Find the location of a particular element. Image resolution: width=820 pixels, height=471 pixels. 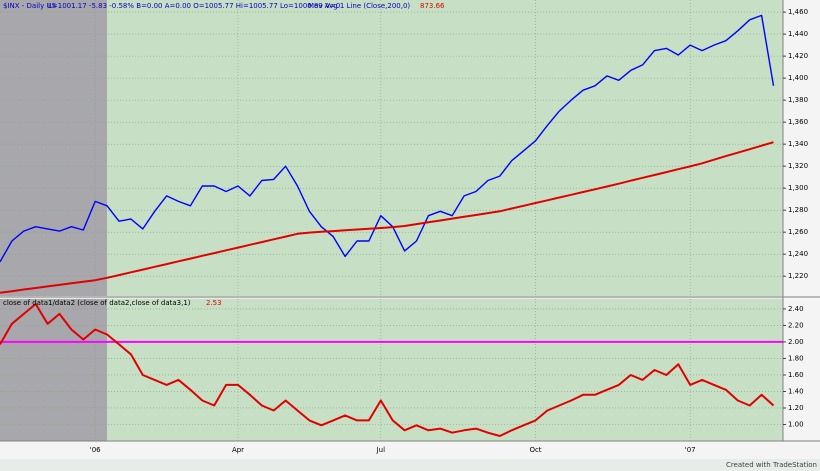

legend-label: Mov Avg 1 Line (Close,200,0) is located at coordinates (359, 6).